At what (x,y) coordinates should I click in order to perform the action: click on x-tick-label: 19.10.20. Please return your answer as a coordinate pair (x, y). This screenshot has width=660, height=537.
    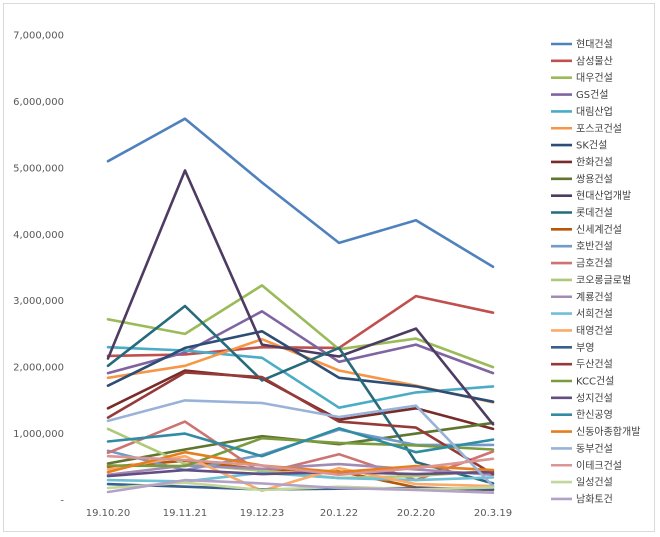
    Looking at the image, I should click on (108, 513).